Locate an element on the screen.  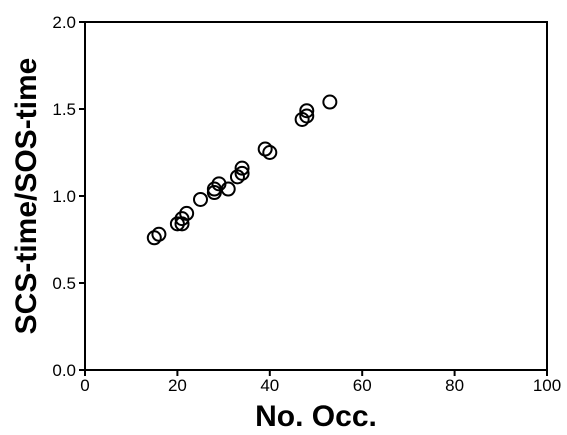
y-axis-title: SCS-time/SOS-time is located at coordinates (26, 196).